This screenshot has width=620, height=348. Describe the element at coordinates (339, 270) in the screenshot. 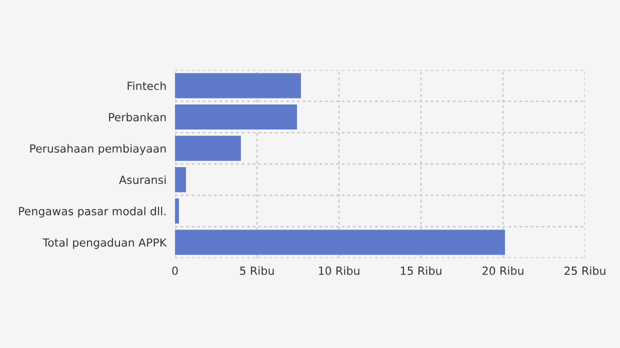

I see `x-tick-label: 10 Ribu` at that location.